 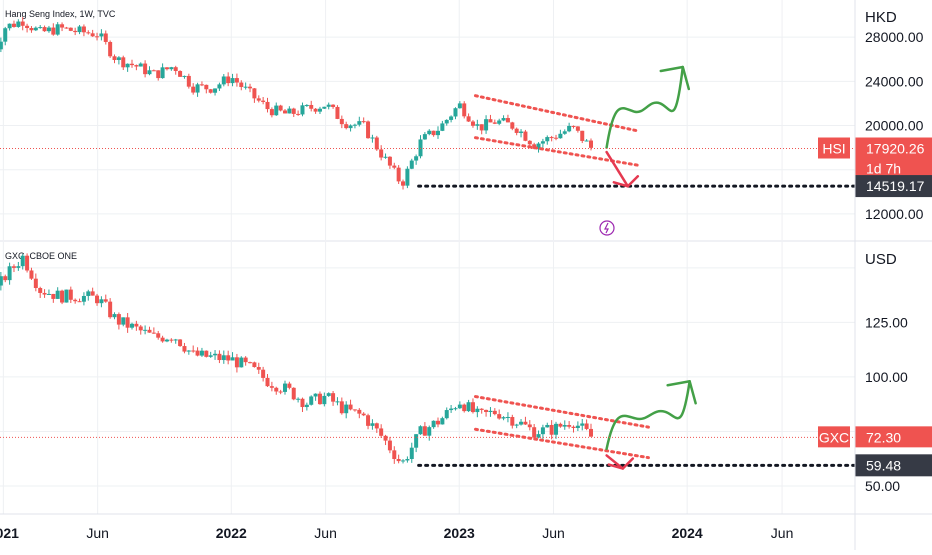 What do you see at coordinates (325, 533) in the screenshot?
I see `time-axis-label: Jun` at bounding box center [325, 533].